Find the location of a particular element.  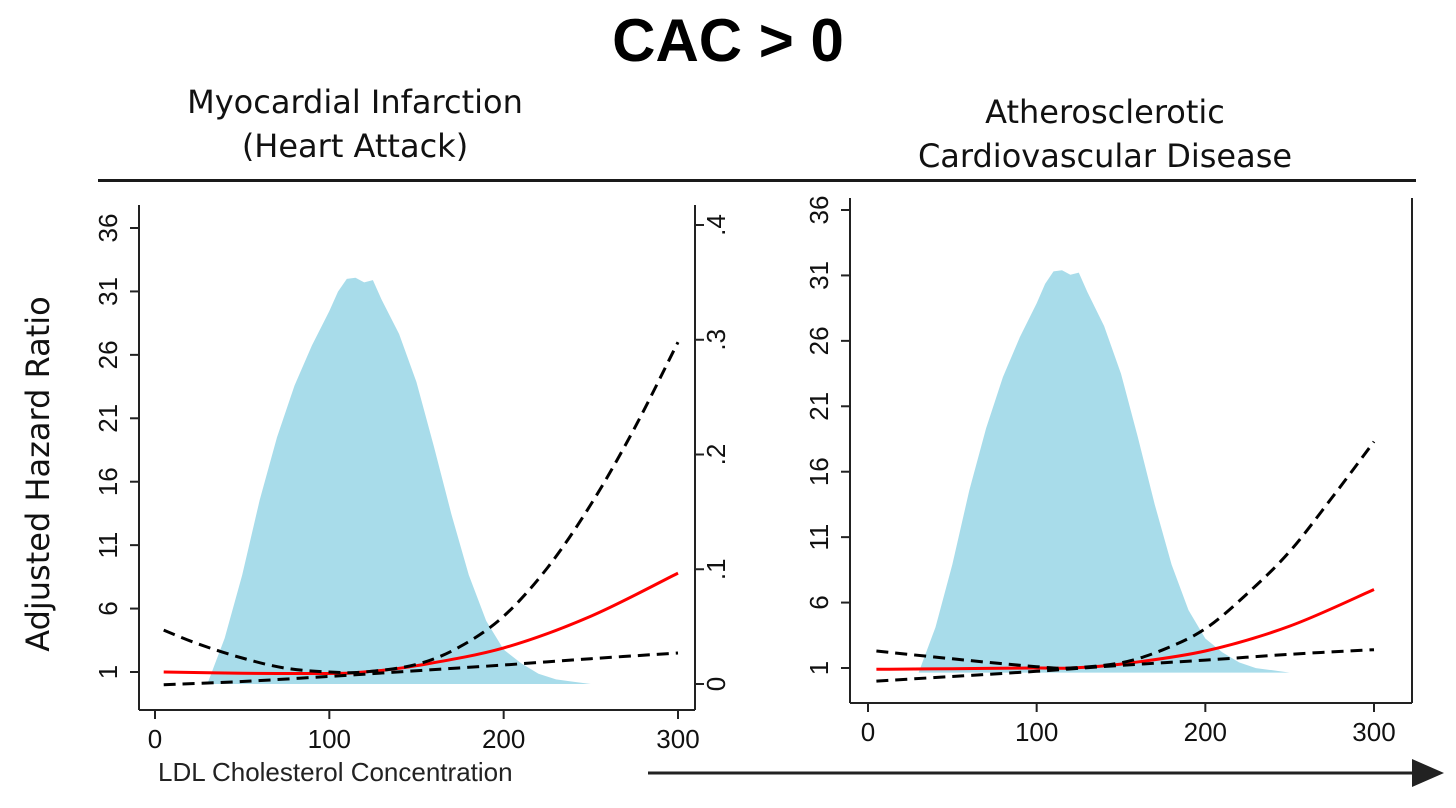

right-x-tick-label: 100 is located at coordinates (1036, 732).